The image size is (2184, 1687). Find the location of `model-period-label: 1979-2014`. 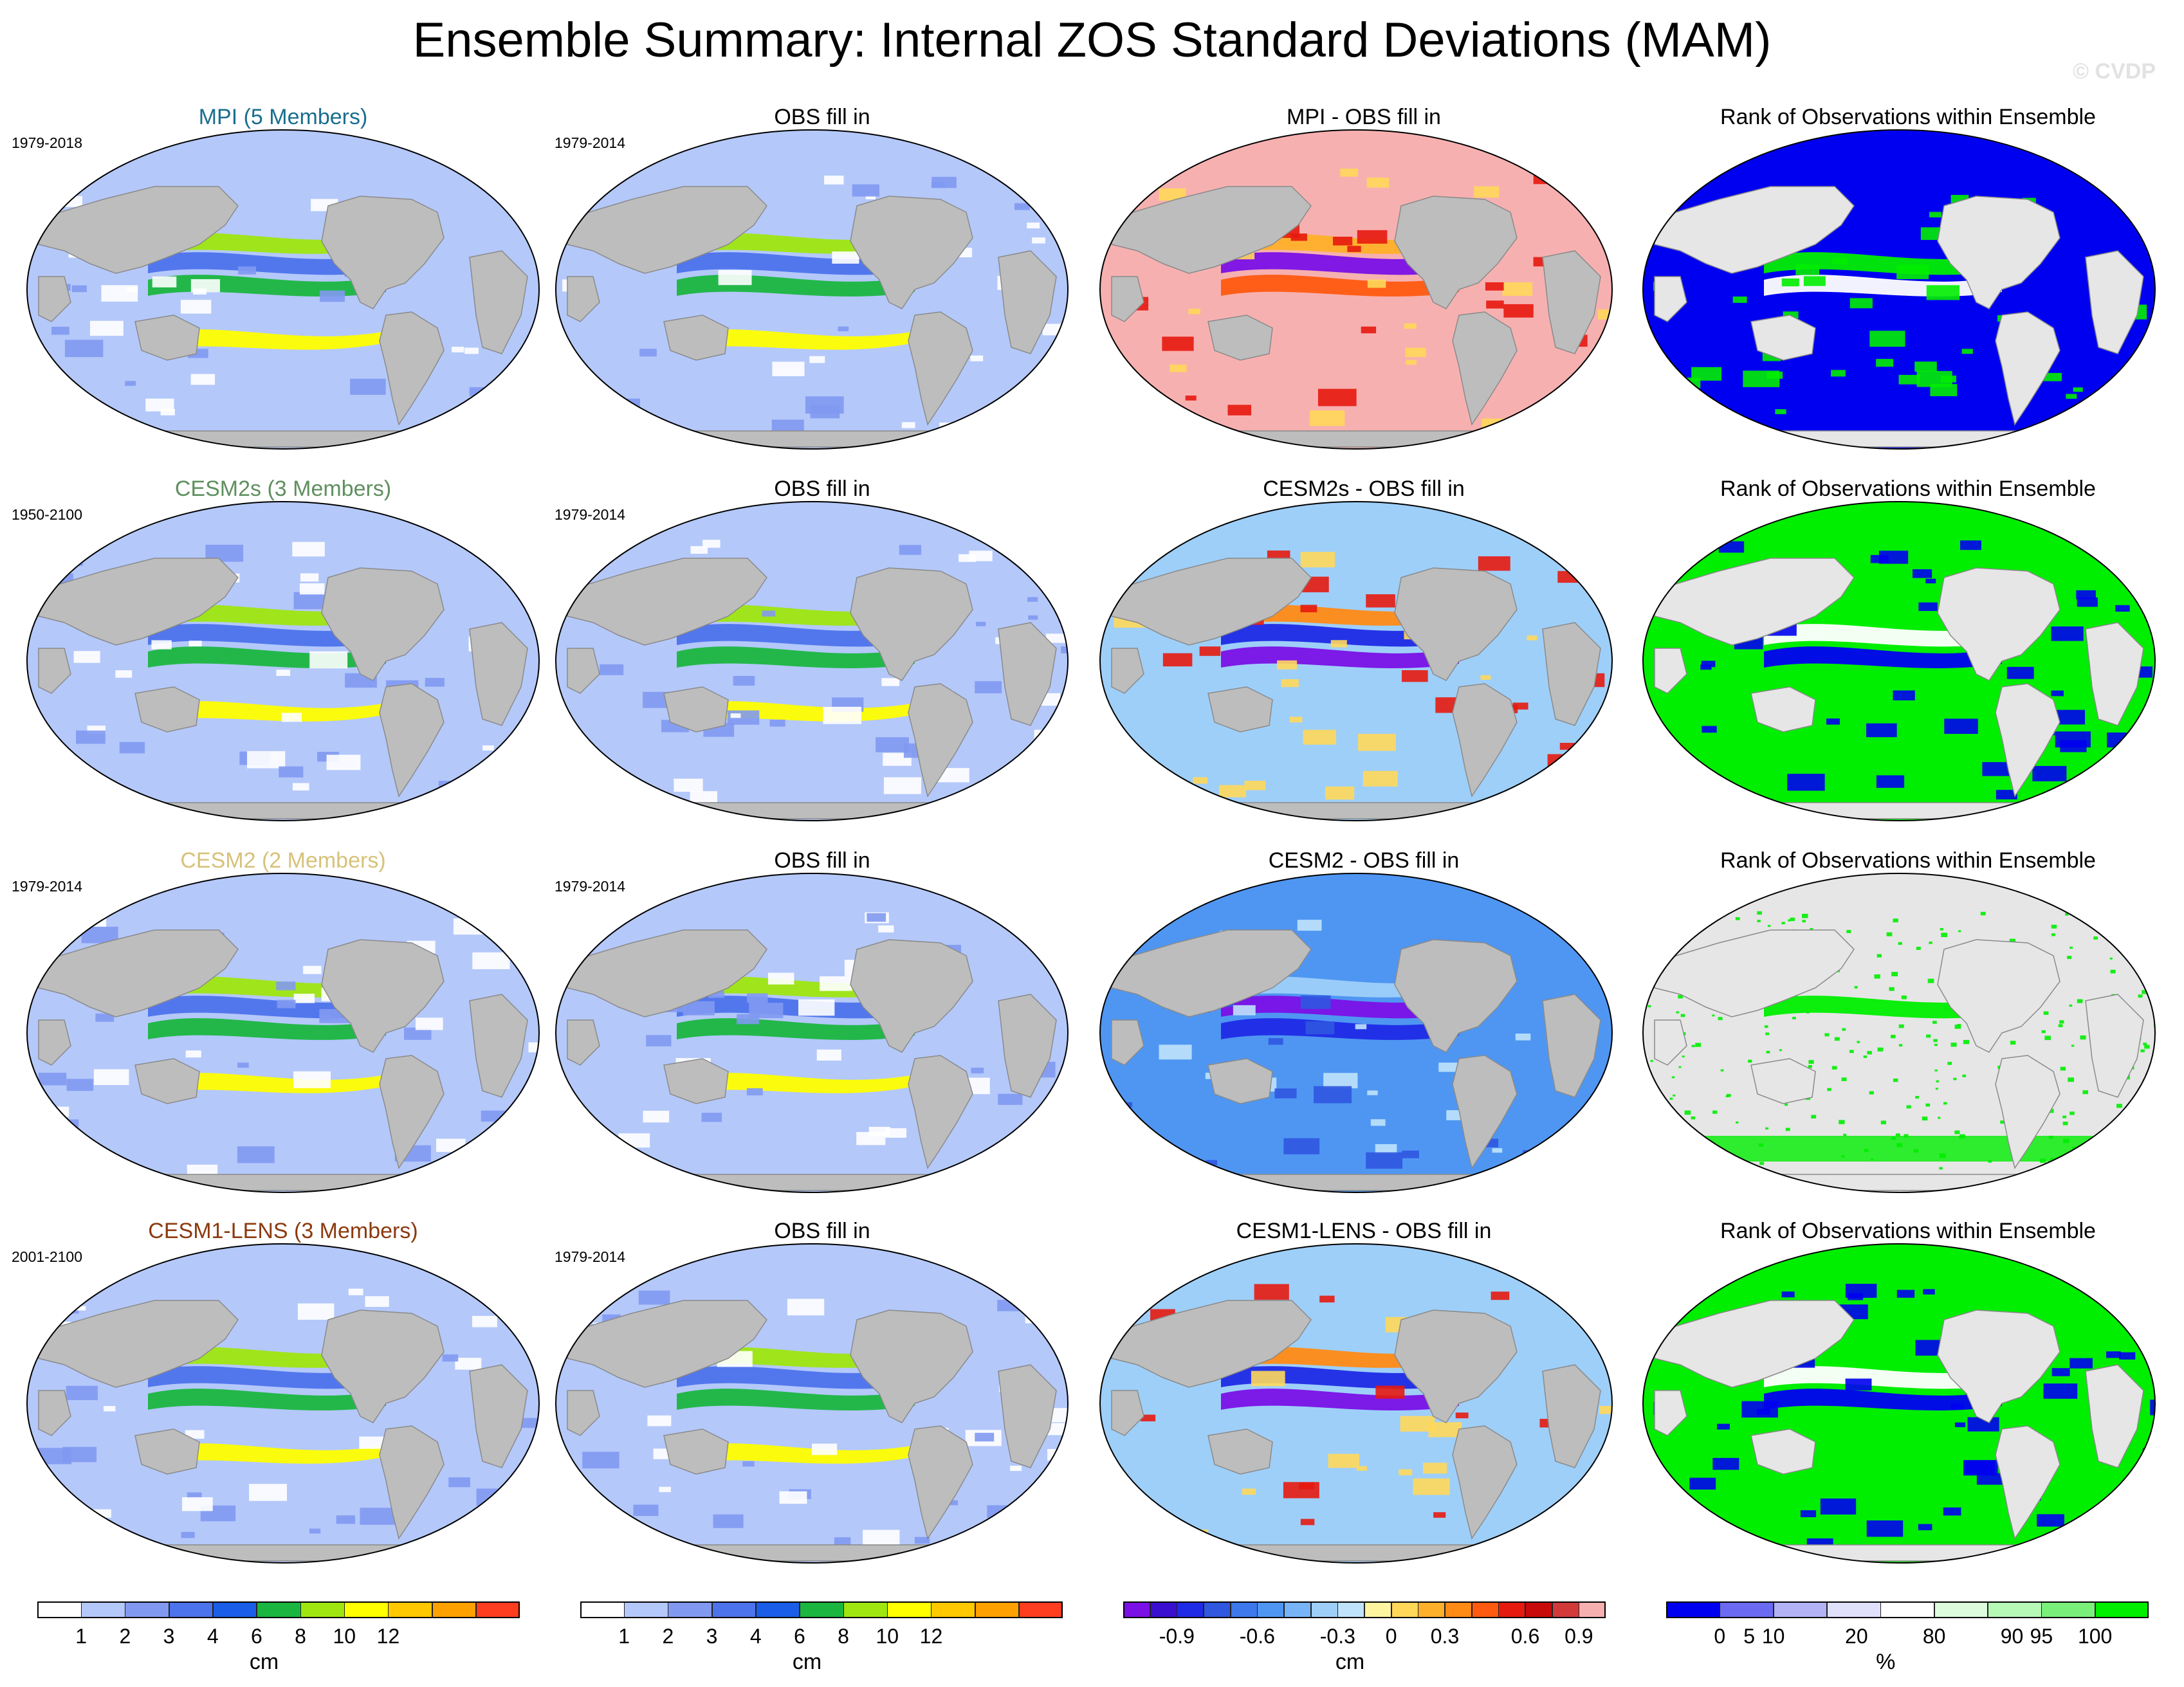

model-period-label: 1979-2014 is located at coordinates (47, 886).